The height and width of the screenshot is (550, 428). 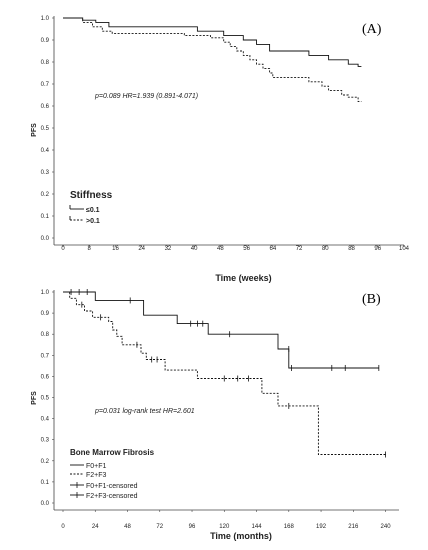 I want to click on legend-entry: F2+F3, so click(x=96, y=475).